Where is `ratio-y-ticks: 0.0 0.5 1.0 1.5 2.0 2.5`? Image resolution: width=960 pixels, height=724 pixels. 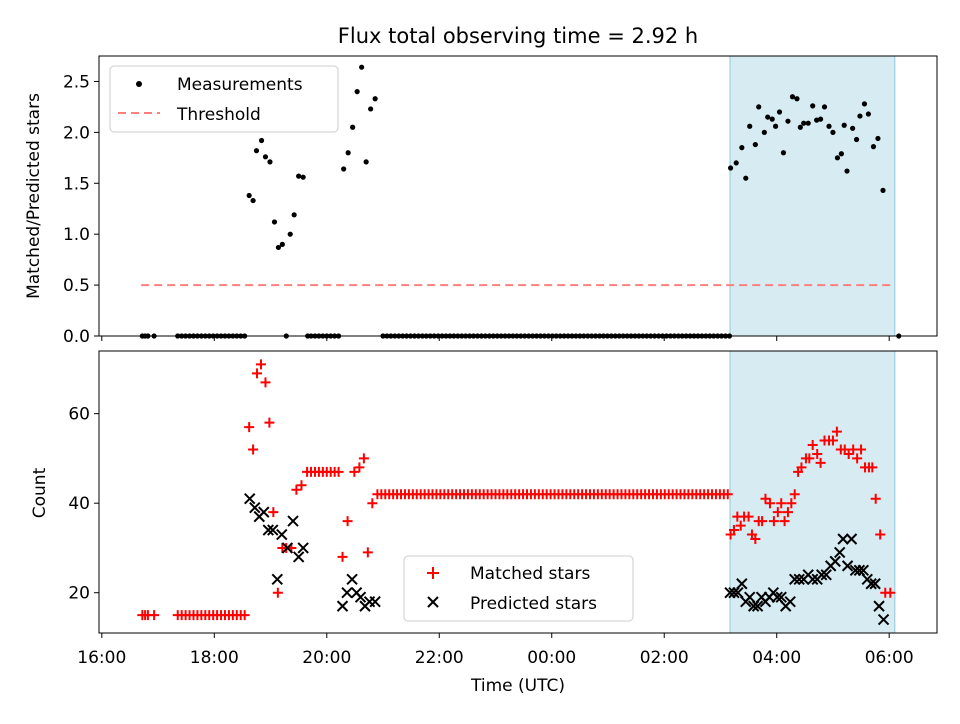
ratio-y-ticks: 0.0 0.5 1.0 1.5 2.0 2.5 is located at coordinates (81, 209).